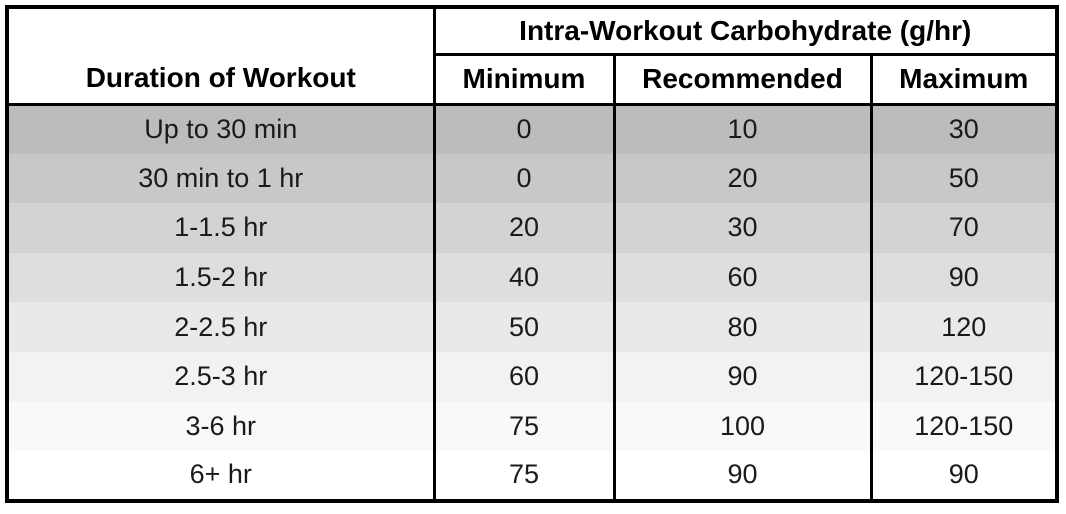 This screenshot has width=1066, height=514. I want to click on duration-cell: 2.5-3 hr, so click(220, 376).